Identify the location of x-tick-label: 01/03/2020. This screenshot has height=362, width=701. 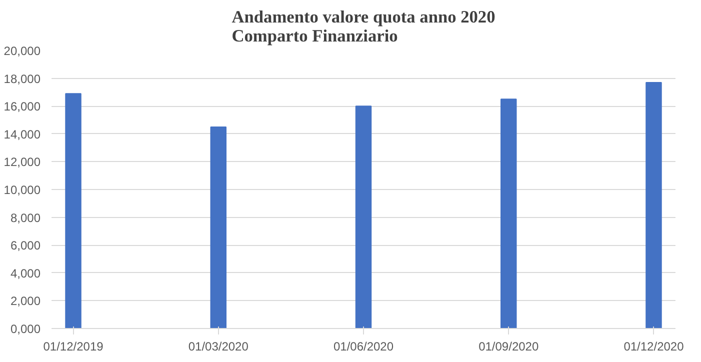
(218, 347).